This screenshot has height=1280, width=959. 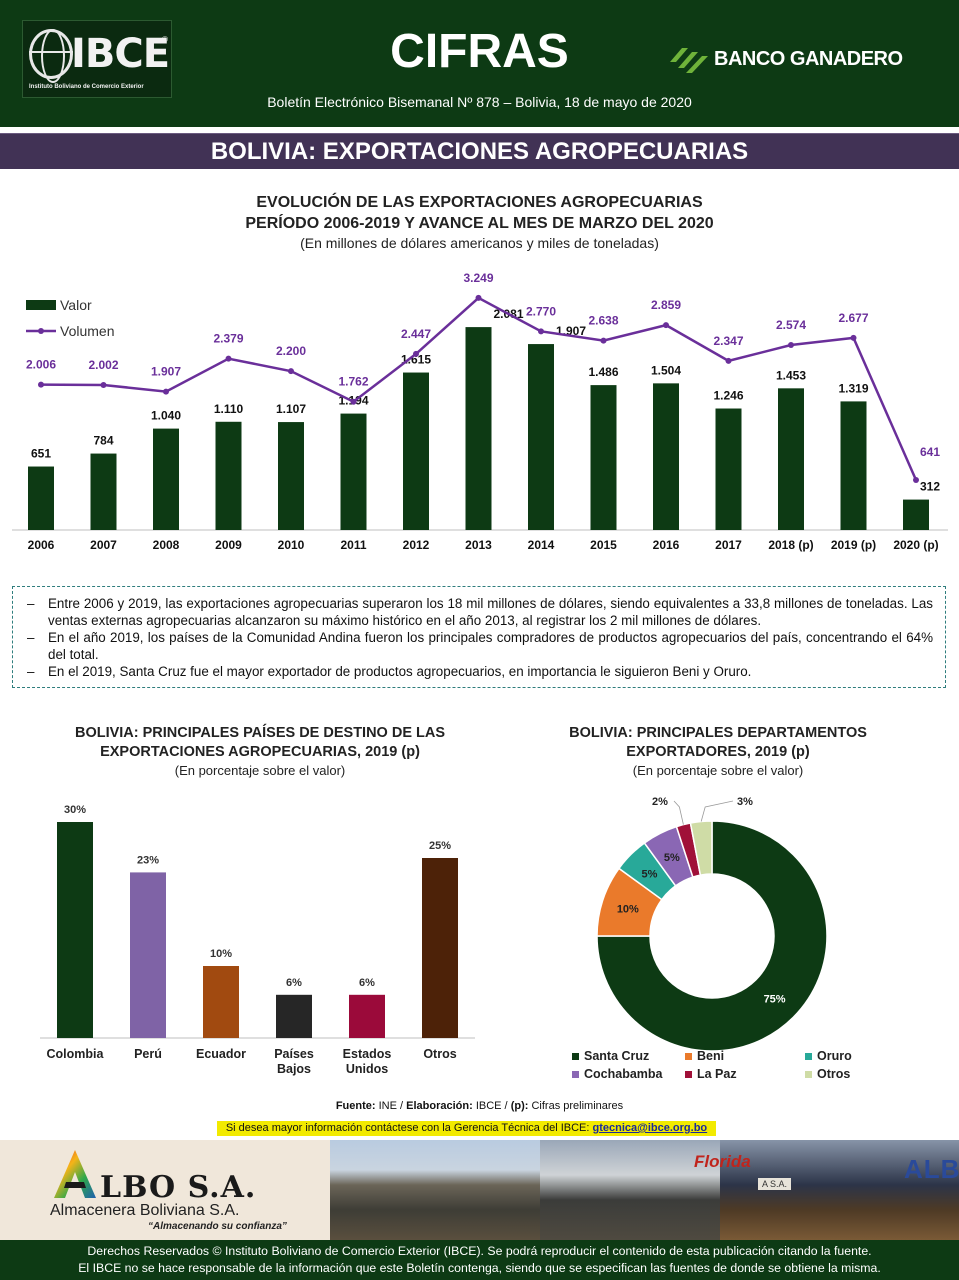 I want to click on country-tick-label: Perú, so click(x=148, y=1054).